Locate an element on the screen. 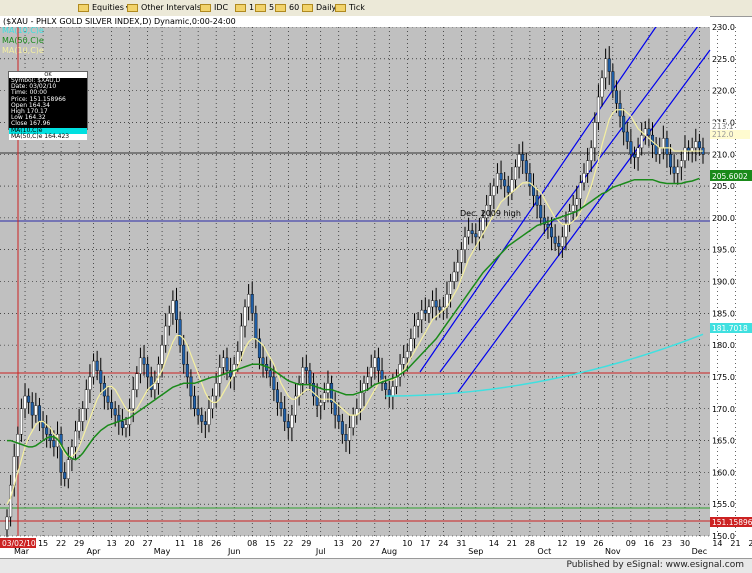  data-window-header: OK is located at coordinates (48, 75).